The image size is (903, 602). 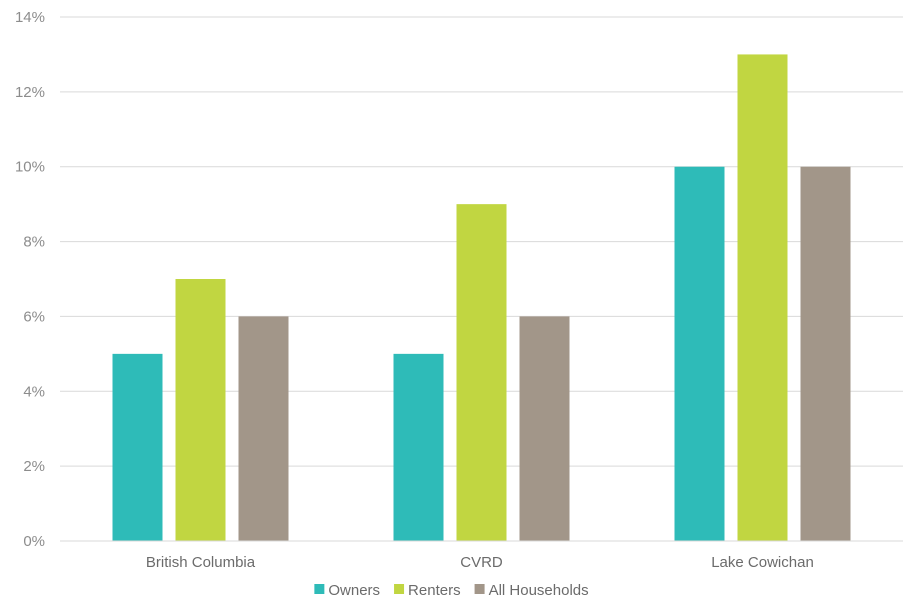 I want to click on x-category-label: CVRD, so click(x=481, y=562).